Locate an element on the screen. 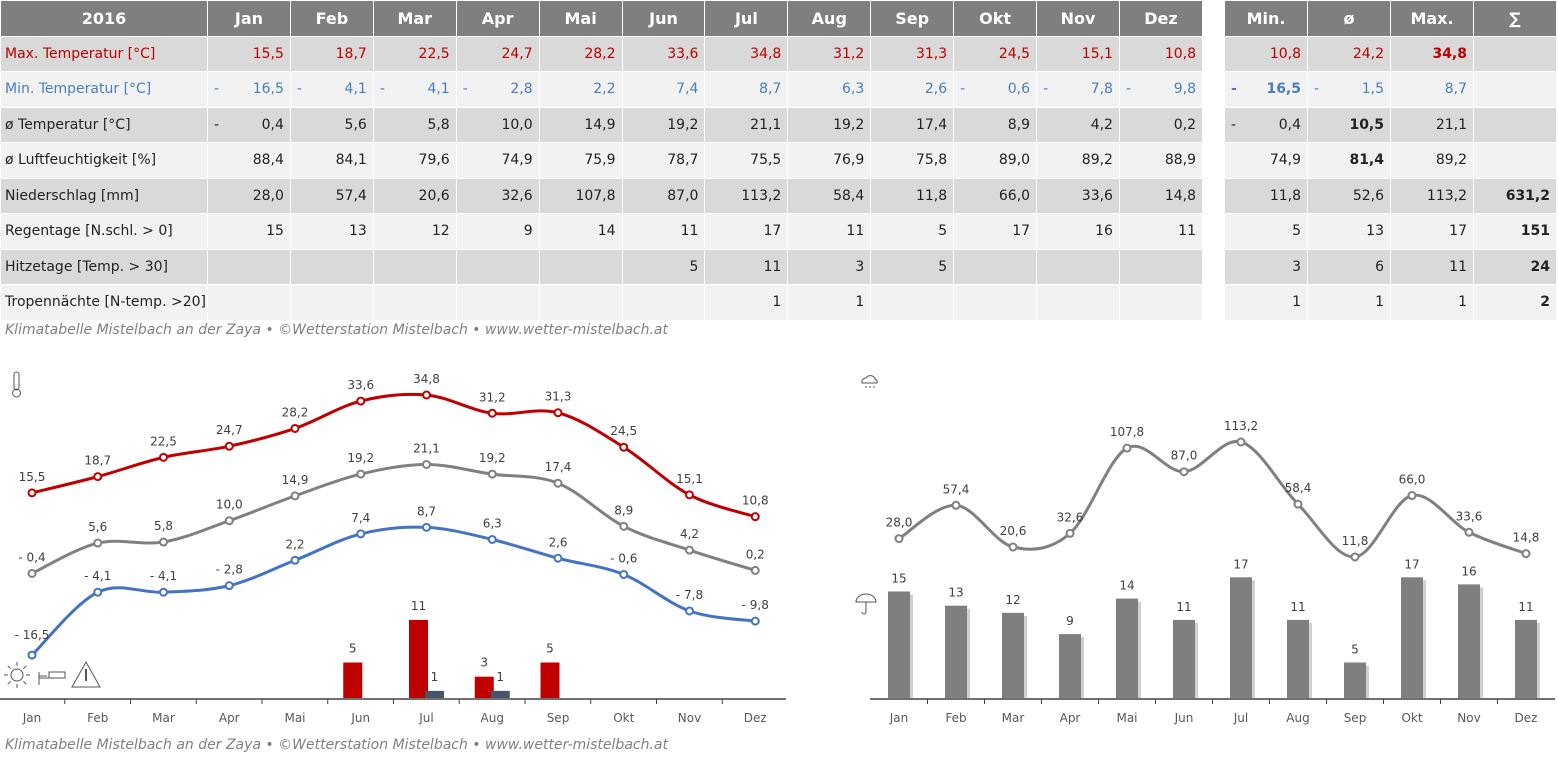 Image resolution: width=1558 pixels, height=760 pixels. table-cell: -4,1 is located at coordinates (414, 89).